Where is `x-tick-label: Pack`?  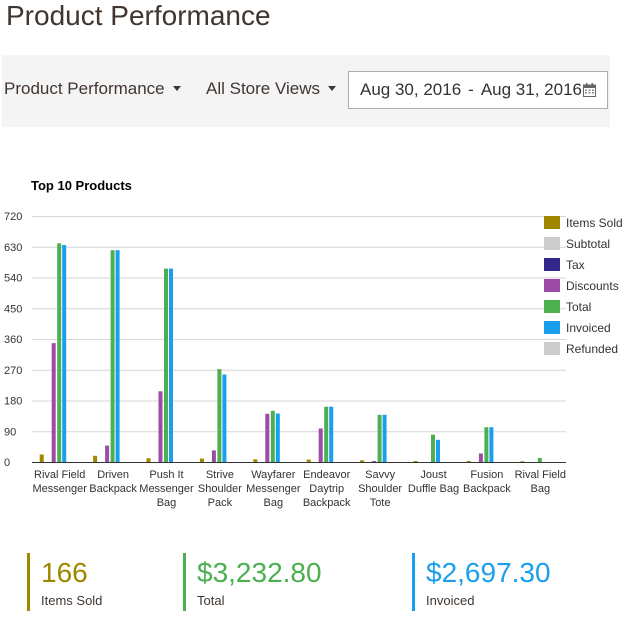
x-tick-label: Pack is located at coordinates (220, 503).